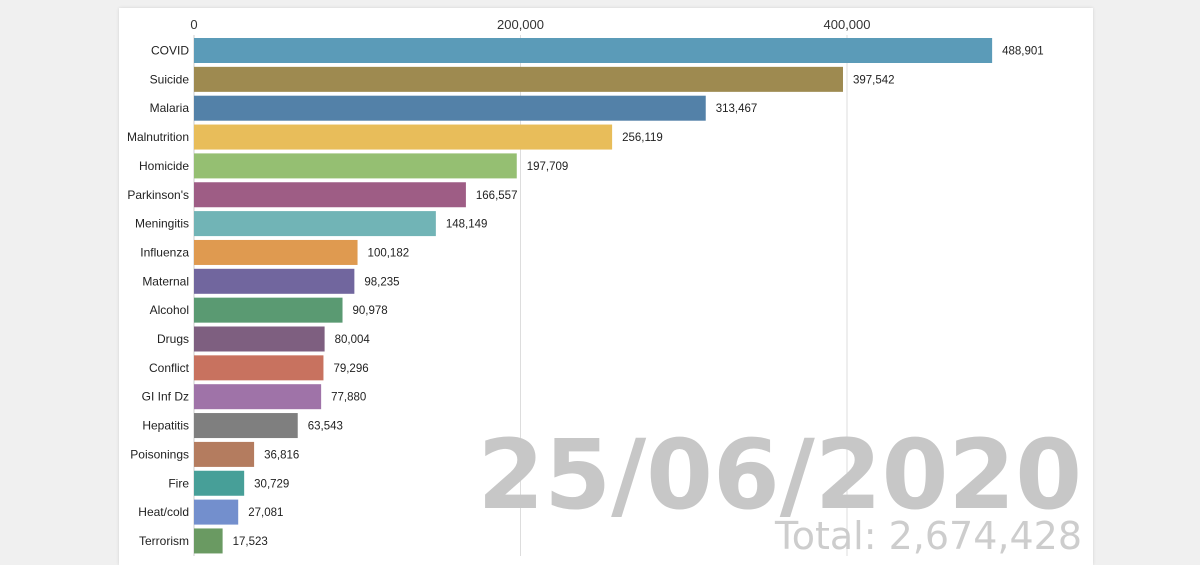 This screenshot has height=565, width=1200. What do you see at coordinates (216, 512) in the screenshot?
I see `bar-heat-cold` at bounding box center [216, 512].